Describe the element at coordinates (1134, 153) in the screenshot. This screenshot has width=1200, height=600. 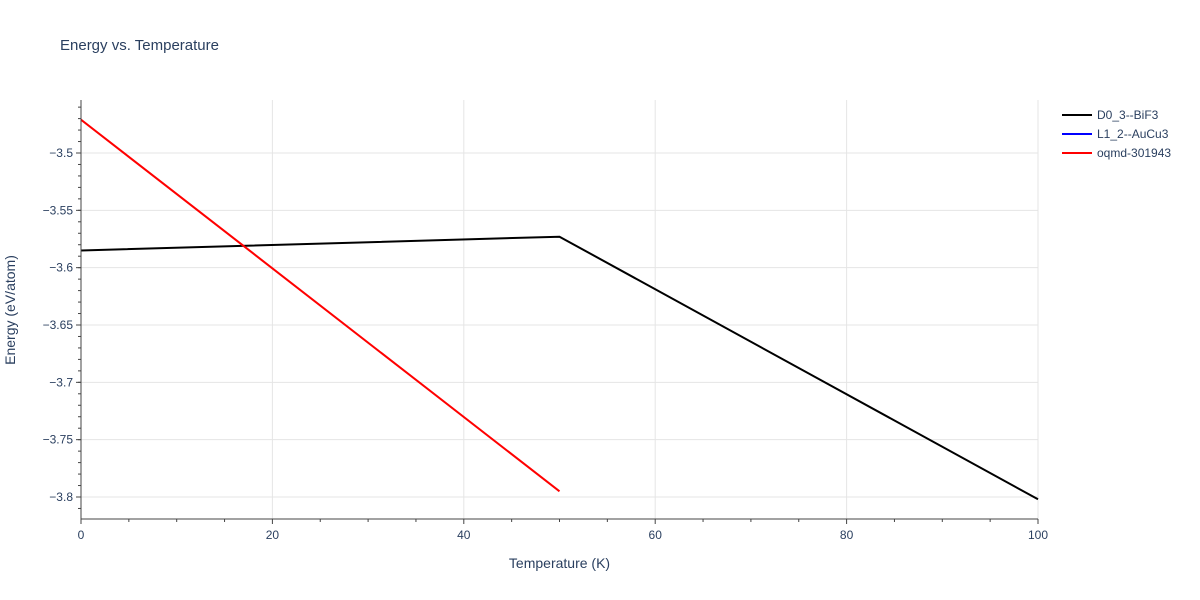
I see `legend-label: oqmd-301943` at that location.